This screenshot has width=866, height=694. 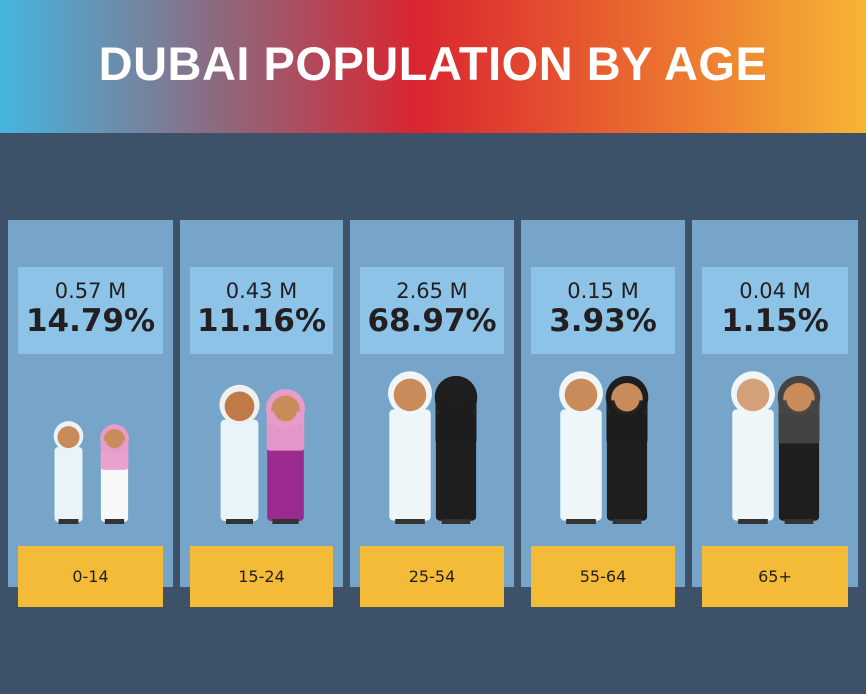 I want to click on age-group-panel: 0.43 M 11.16% 15-24, so click(x=261, y=413).